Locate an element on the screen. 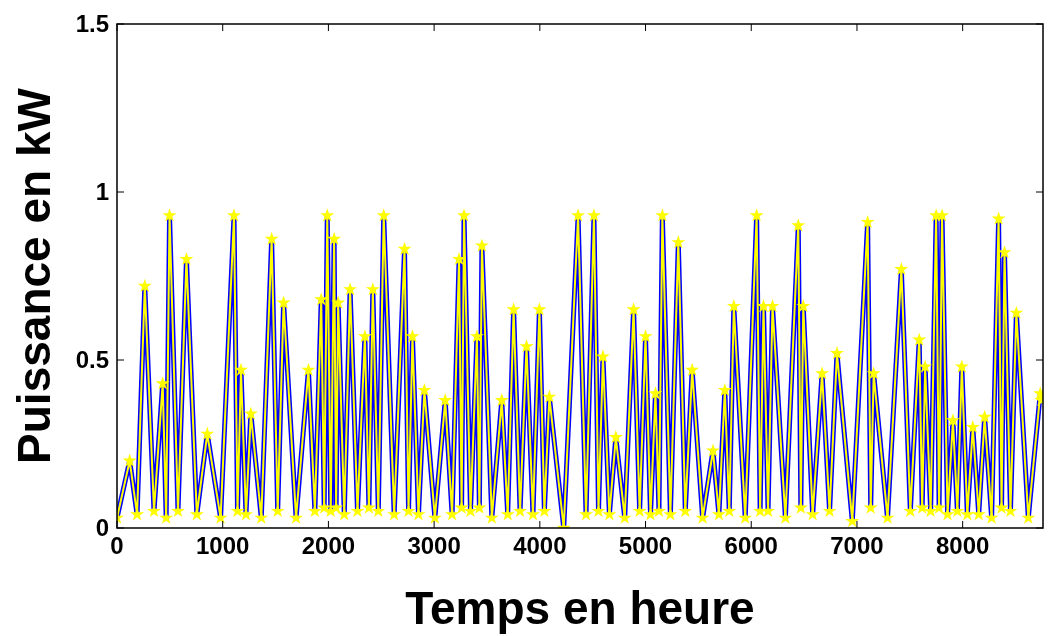  y-tick-label: 1 is located at coordinates (102, 192).